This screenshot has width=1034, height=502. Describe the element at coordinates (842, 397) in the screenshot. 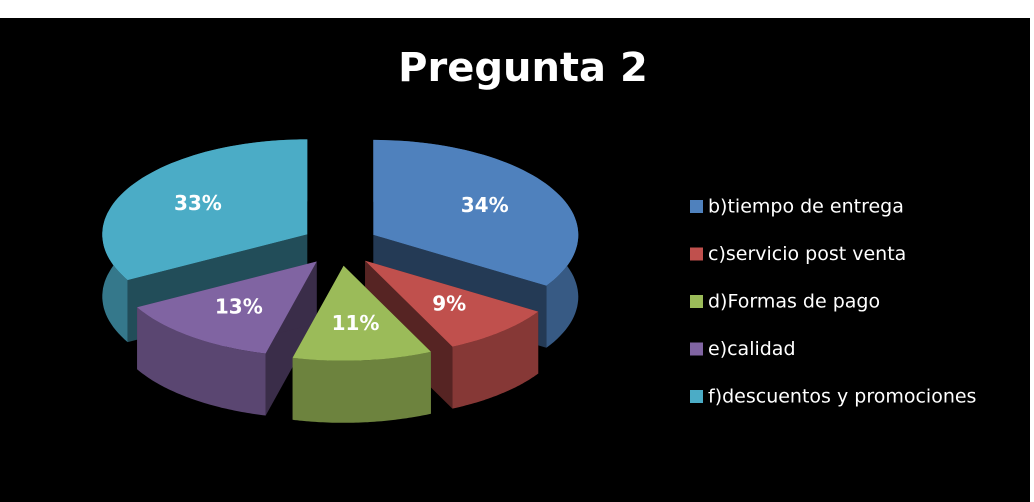

I see `legend-label: f)descuentos y promociones` at that location.